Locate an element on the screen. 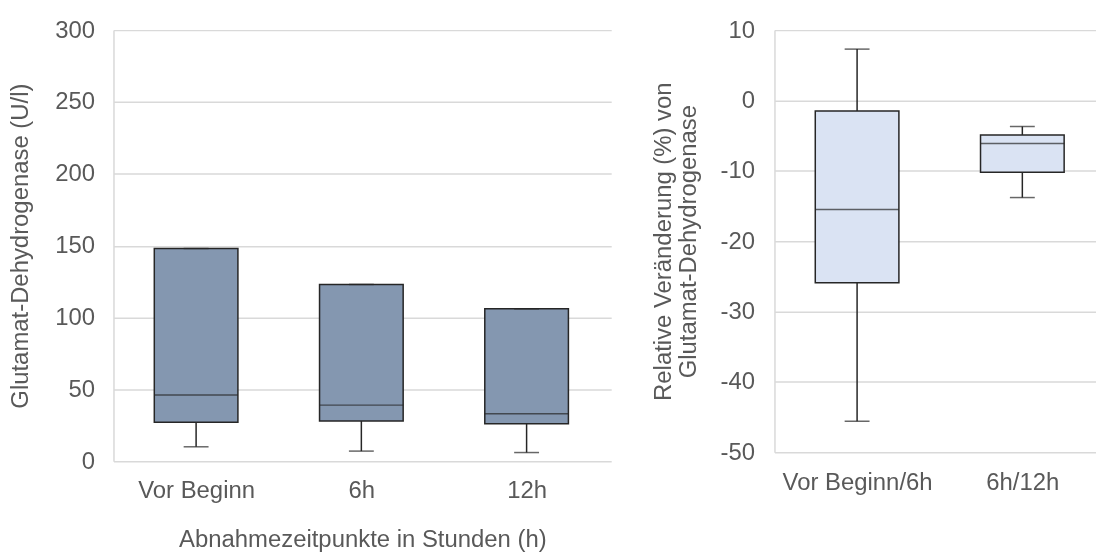 This screenshot has width=1096, height=552. y-tick-label: 100 is located at coordinates (75, 316).